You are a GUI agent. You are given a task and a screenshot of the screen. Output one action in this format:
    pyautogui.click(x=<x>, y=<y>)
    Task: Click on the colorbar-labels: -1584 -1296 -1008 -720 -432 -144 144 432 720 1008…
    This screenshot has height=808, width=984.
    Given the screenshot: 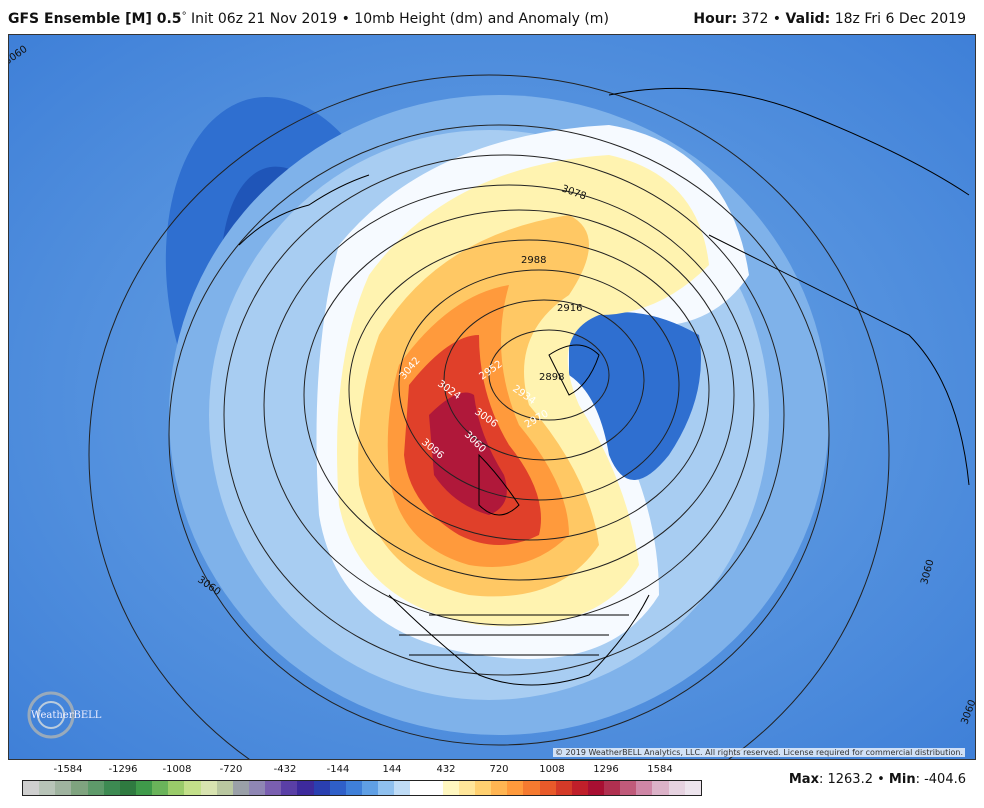 What is the action you would take?
    pyautogui.click(x=362, y=771)
    